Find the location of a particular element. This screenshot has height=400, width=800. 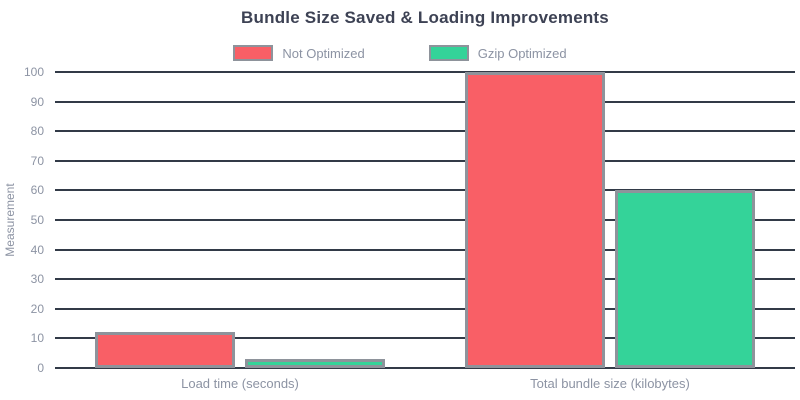

y-tick-label: 60 is located at coordinates (37, 190).